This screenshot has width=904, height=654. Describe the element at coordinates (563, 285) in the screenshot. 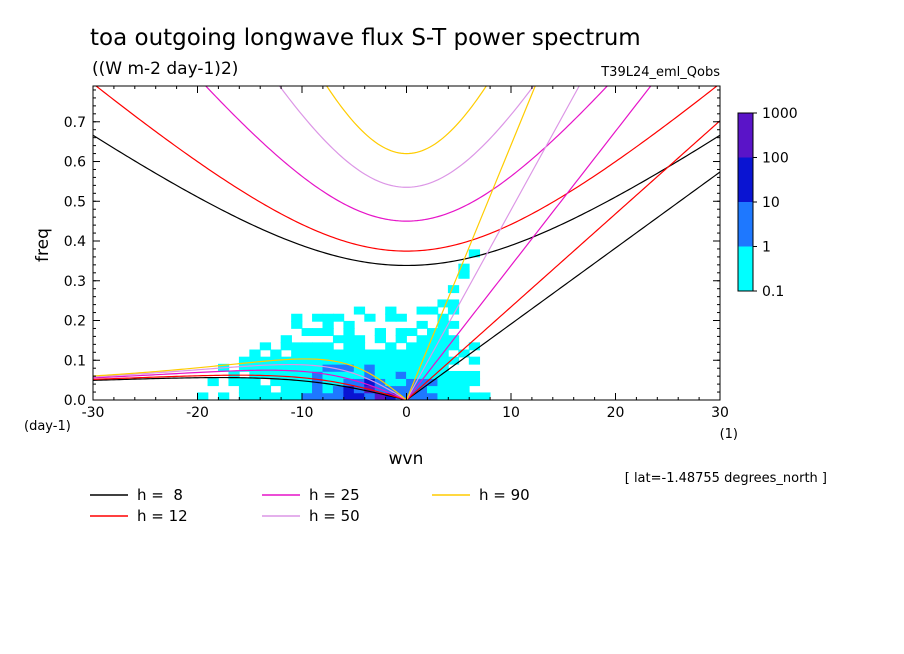

I see `kelvin-curve-h8` at that location.